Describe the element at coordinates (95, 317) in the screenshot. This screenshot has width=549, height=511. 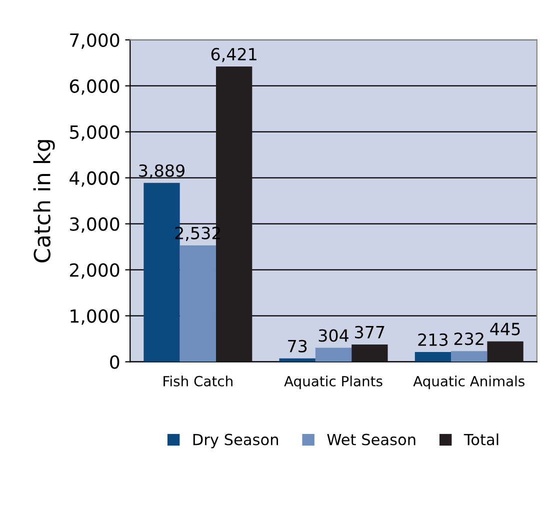
I see `y-tick-label: 1,000` at that location.